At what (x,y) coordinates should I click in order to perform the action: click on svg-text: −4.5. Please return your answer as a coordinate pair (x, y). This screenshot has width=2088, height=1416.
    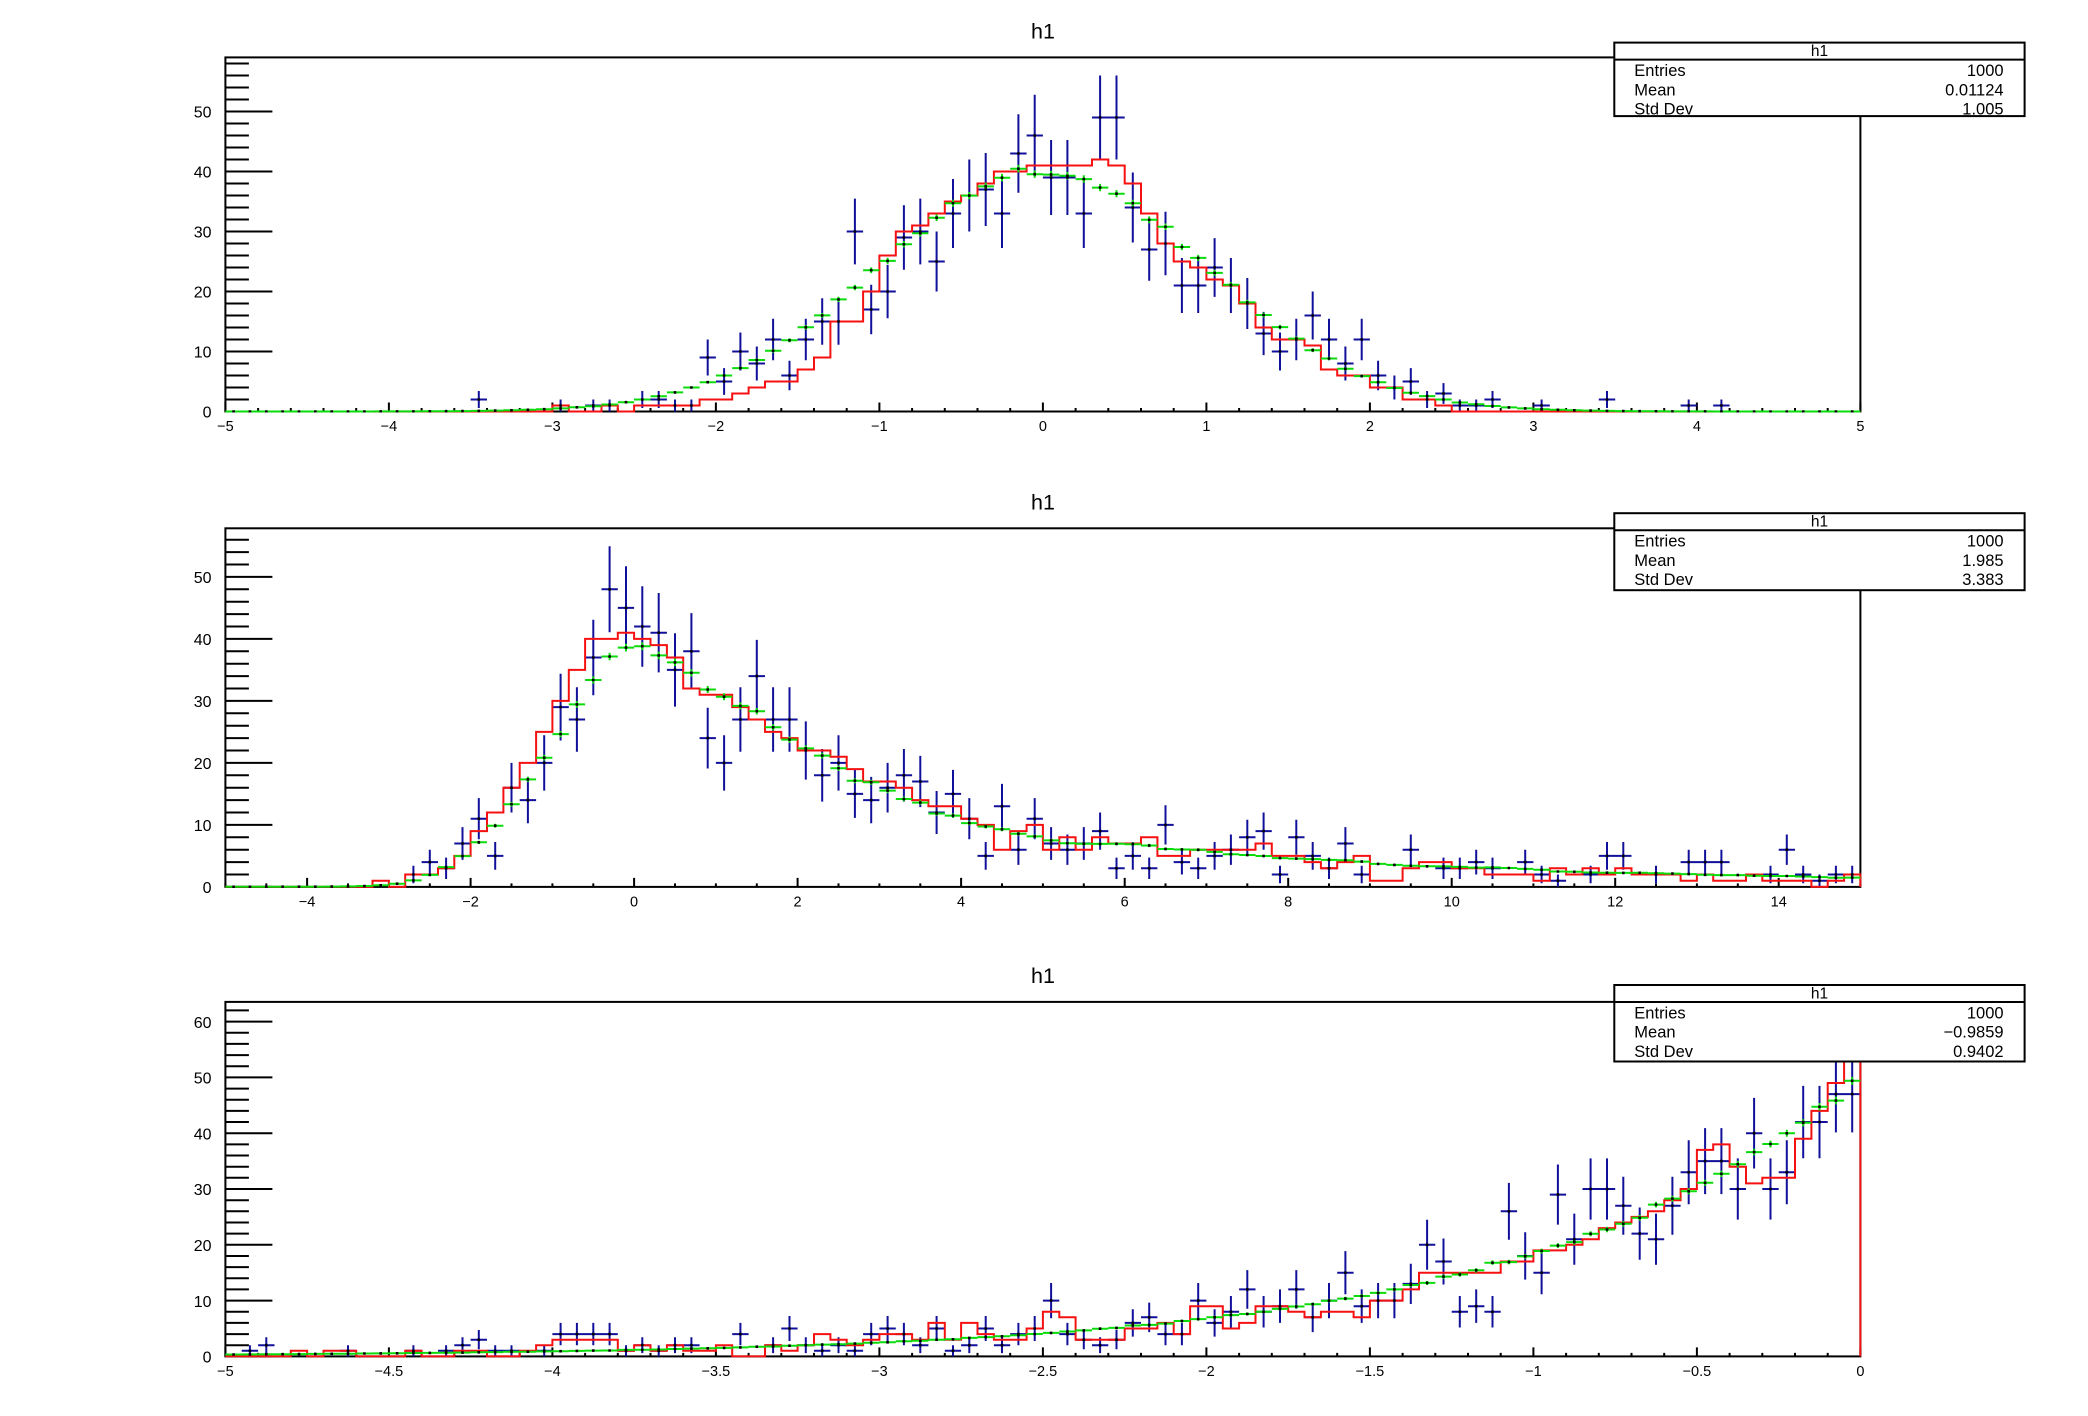
    Looking at the image, I should click on (389, 1372).